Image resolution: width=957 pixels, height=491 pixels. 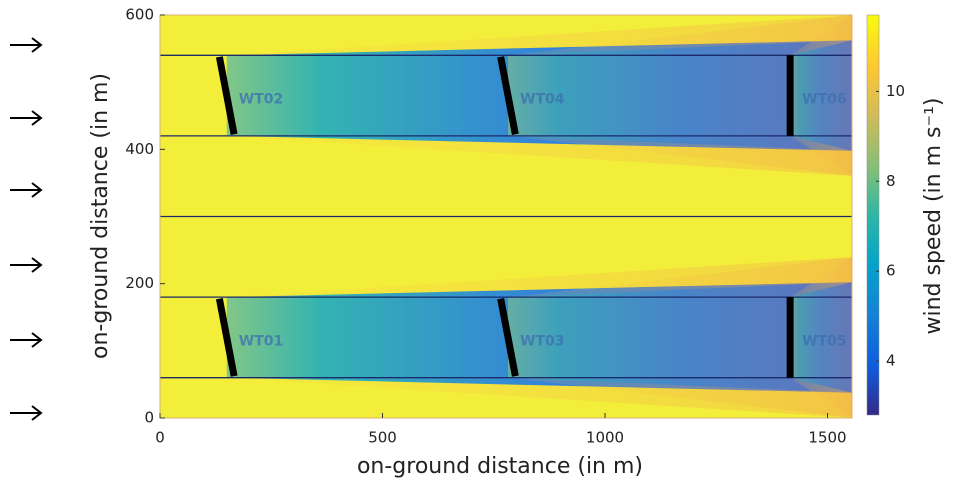 I want to click on turbine-label: WT03, so click(x=542, y=341).